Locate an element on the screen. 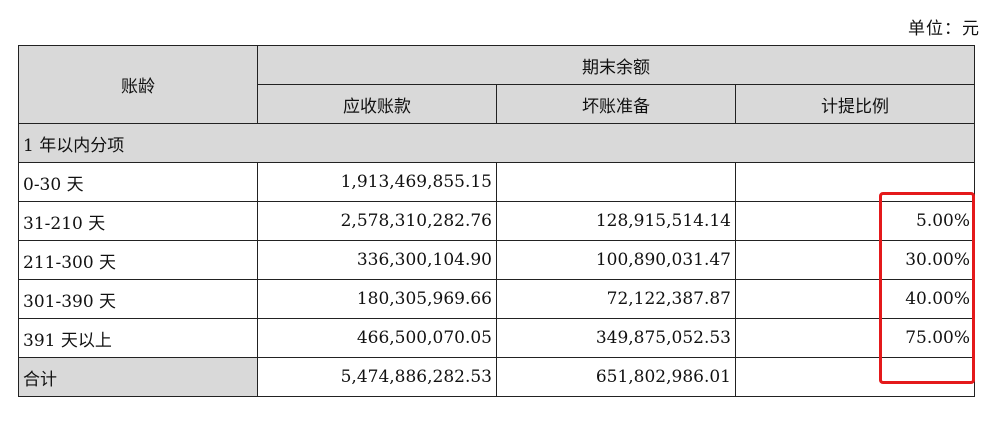  table-row: 0-30 天 1,913,469,855.15 is located at coordinates (497, 182).